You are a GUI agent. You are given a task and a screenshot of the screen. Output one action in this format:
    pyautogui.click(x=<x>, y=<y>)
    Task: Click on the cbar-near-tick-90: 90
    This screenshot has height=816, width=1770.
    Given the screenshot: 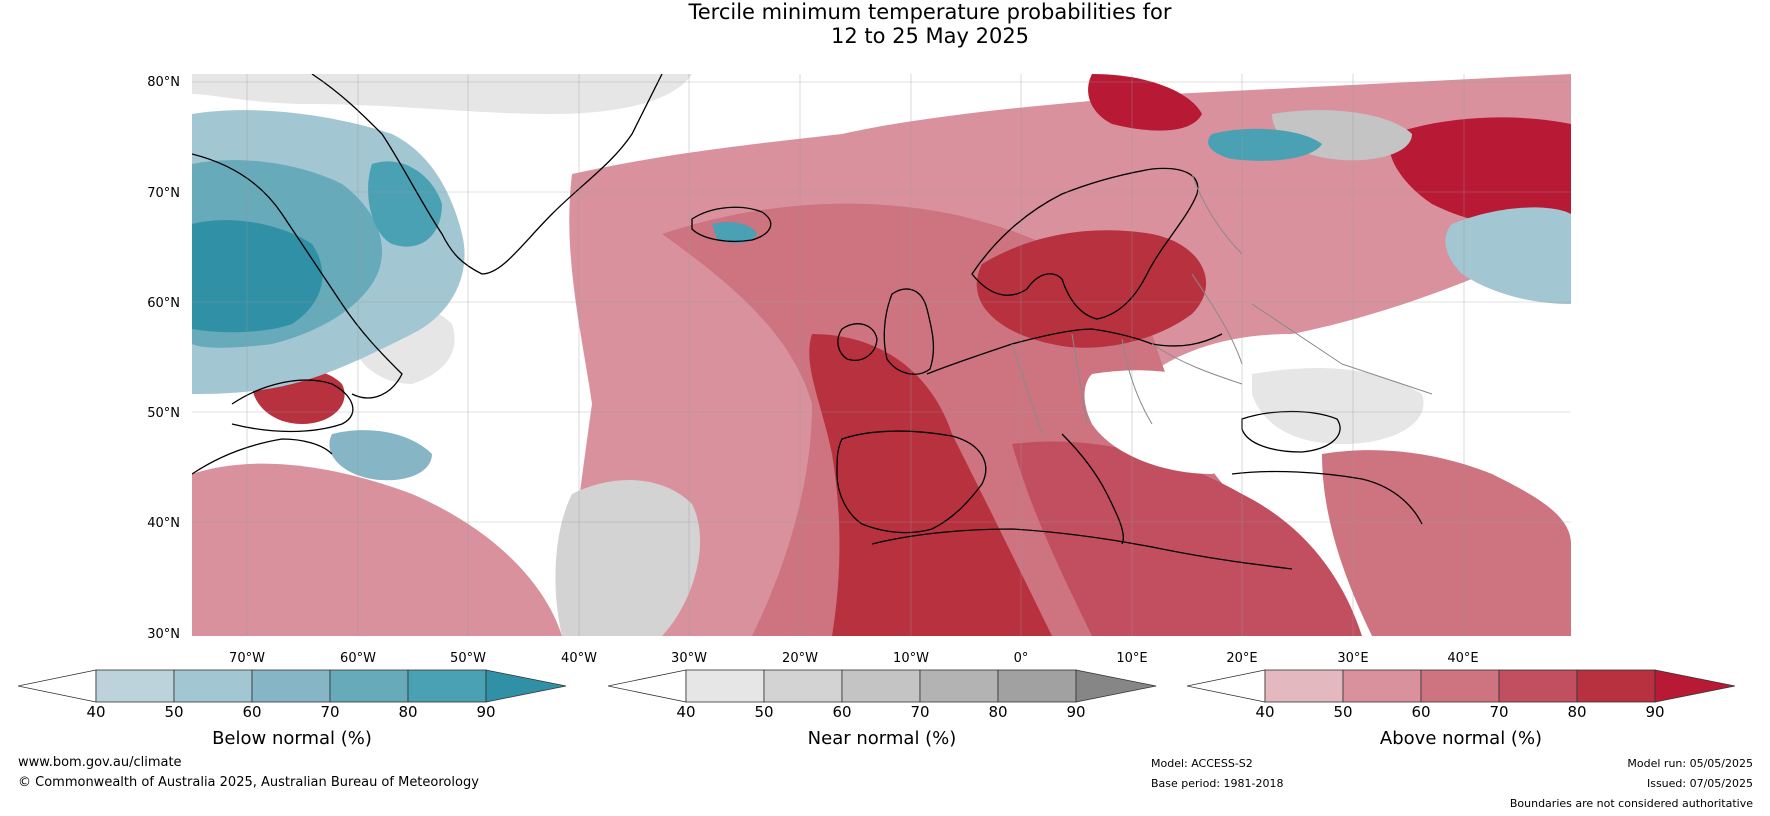 What is the action you would take?
    pyautogui.click(x=1076, y=712)
    